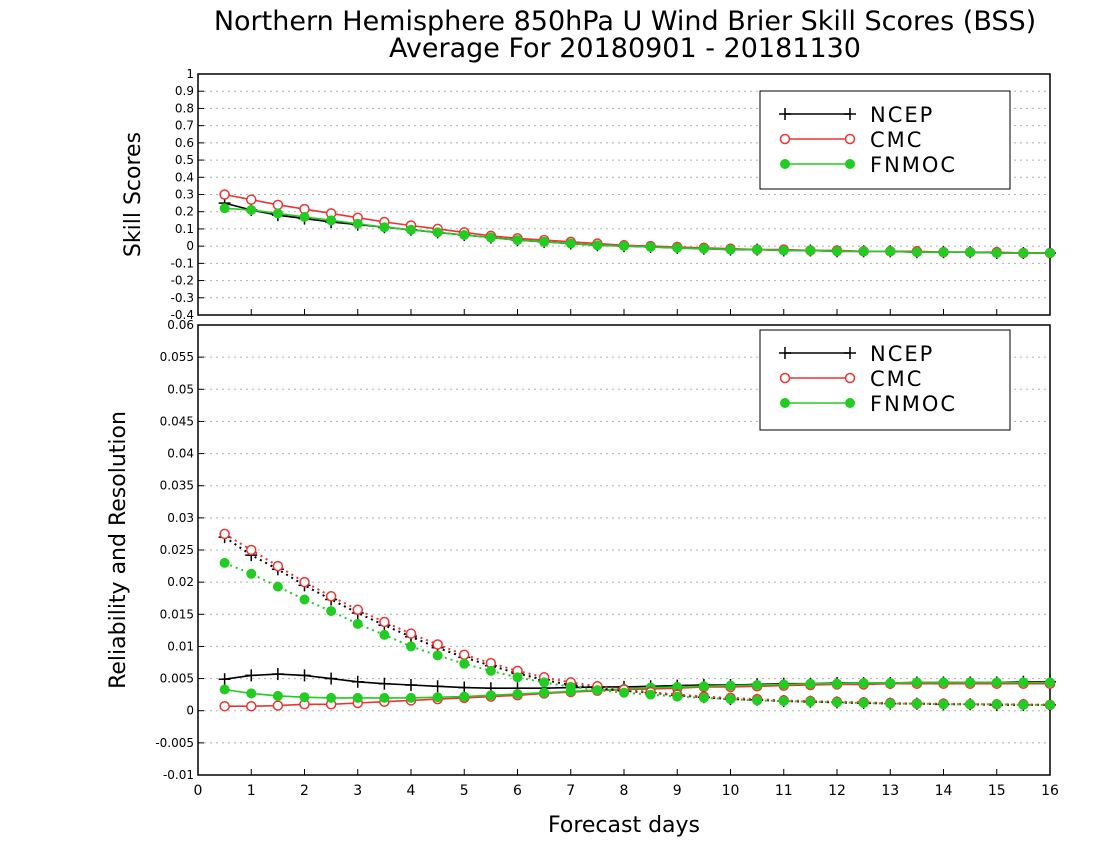 Image resolution: width=1100 pixels, height=850 pixels. What do you see at coordinates (177, 486) in the screenshot?
I see `y-tick-label: 0.035` at bounding box center [177, 486].